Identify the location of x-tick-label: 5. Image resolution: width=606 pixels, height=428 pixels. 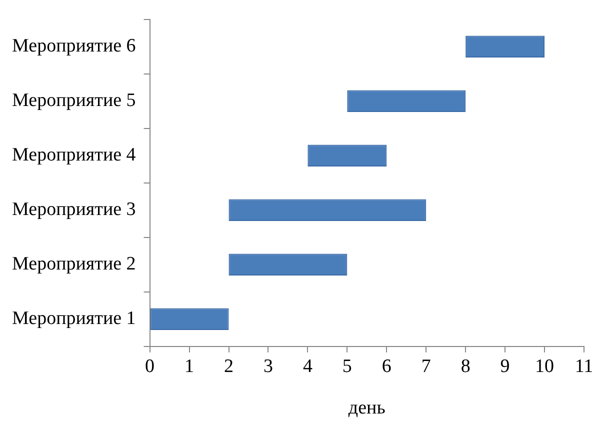
(347, 366).